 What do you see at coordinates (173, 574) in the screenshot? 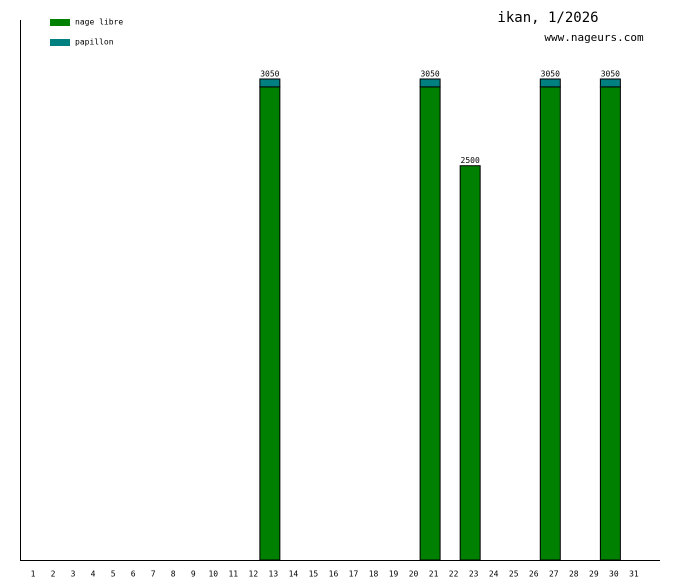
I see `x-tick-label: 8` at bounding box center [173, 574].